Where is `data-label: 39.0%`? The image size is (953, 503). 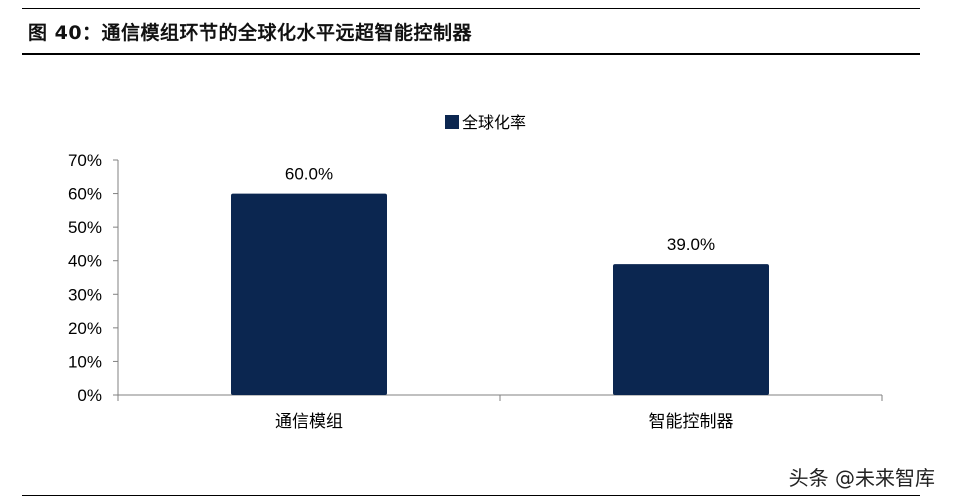 data-label: 39.0% is located at coordinates (691, 244).